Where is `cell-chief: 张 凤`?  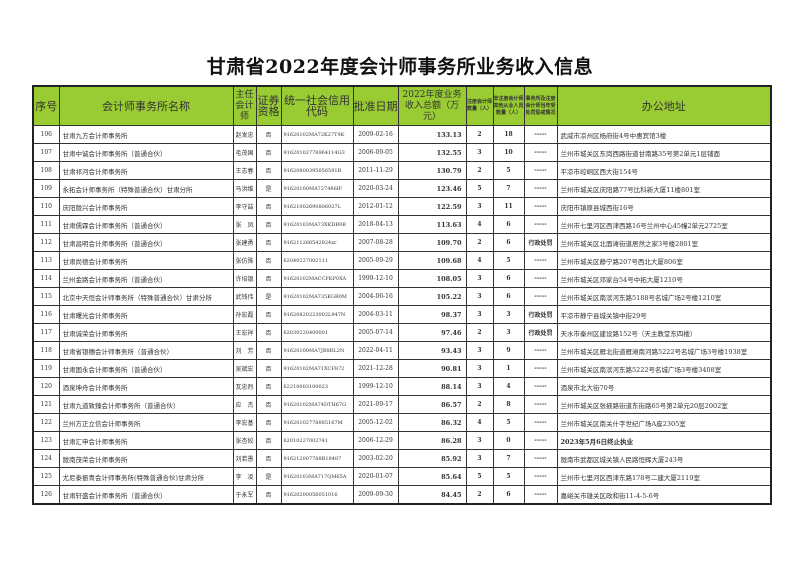 cell-chief: 张 凤 is located at coordinates (244, 224).